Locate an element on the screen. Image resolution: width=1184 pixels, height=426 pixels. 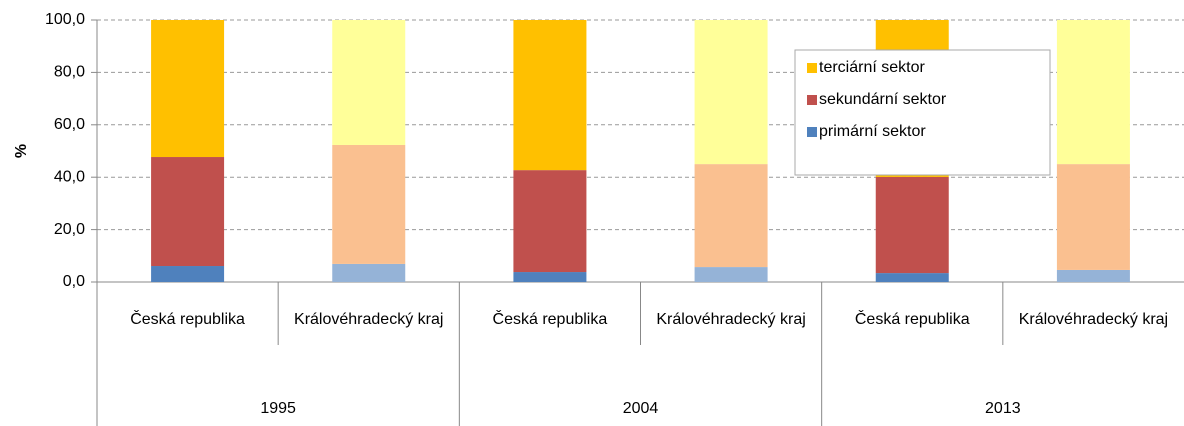
legend-label: primární sektor is located at coordinates (872, 131).